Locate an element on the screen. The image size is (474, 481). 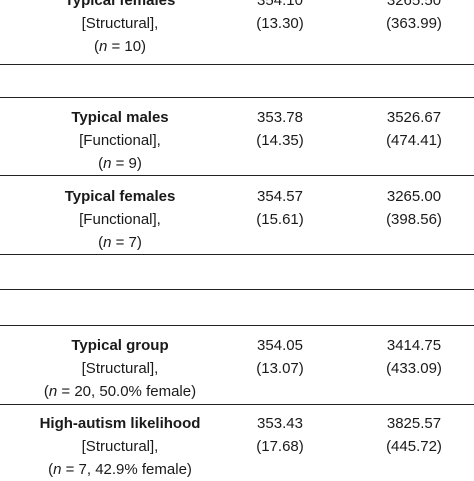
col2-mean: 3526.67 is located at coordinates (414, 117).